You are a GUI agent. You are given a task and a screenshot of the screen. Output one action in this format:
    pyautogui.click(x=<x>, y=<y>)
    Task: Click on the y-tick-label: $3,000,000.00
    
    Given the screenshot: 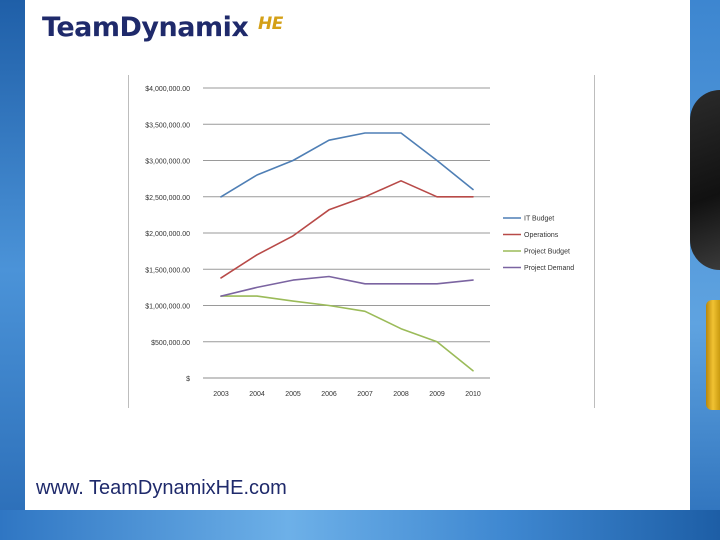 What is the action you would take?
    pyautogui.click(x=167, y=162)
    